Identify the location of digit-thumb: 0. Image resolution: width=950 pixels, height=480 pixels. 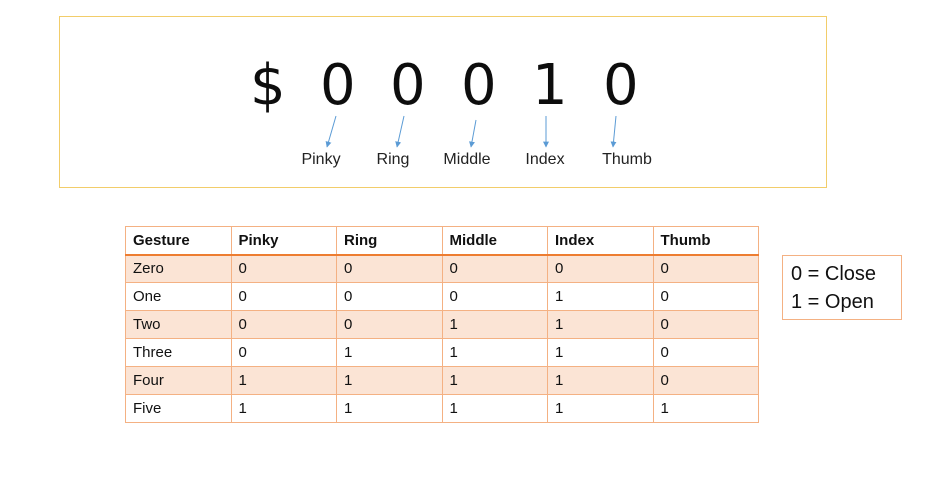
(621, 85).